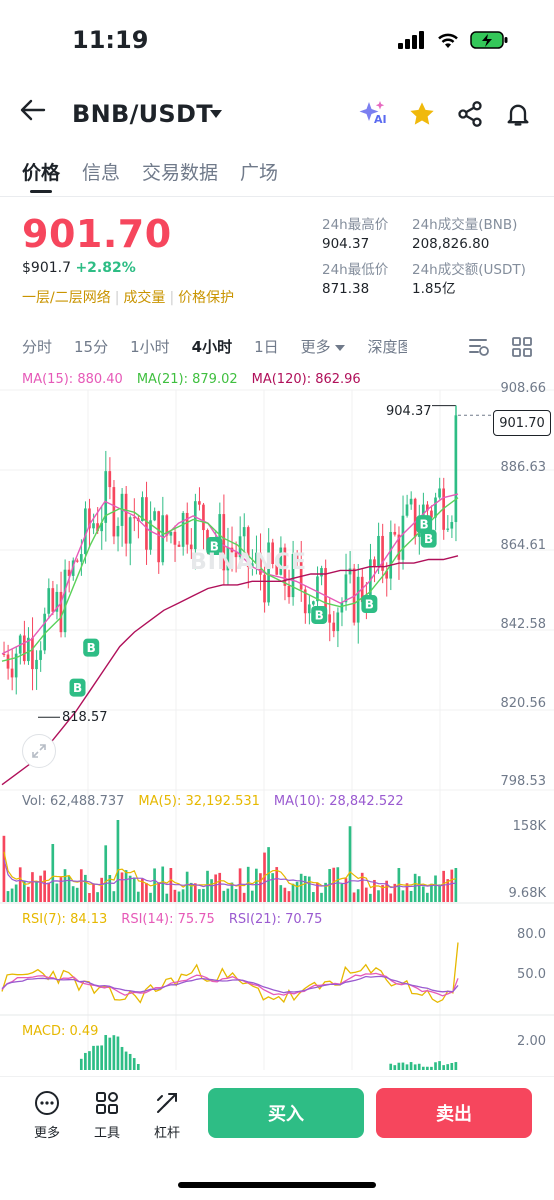  I want to click on interval-more: 更多, so click(323, 346).